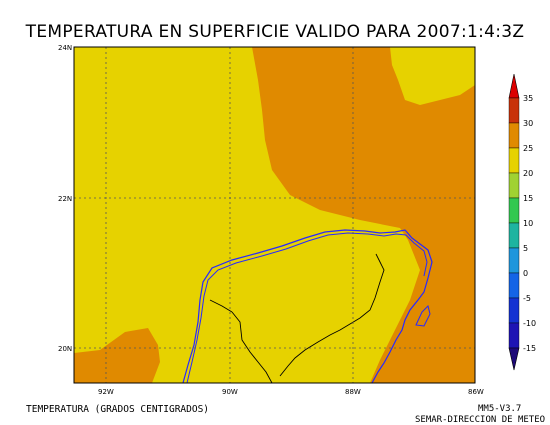  I want to click on state-border-west, so click(221, 306).